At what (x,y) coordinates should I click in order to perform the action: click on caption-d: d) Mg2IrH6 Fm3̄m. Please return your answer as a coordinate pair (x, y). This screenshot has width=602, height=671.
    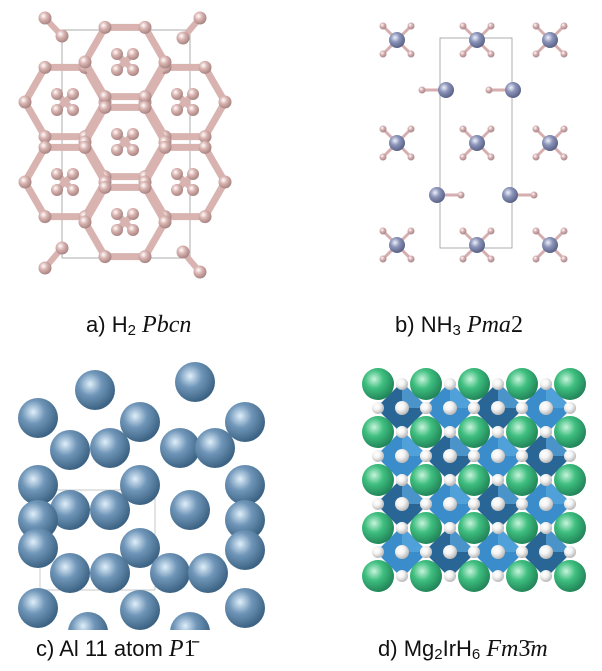
    Looking at the image, I should click on (463, 649).